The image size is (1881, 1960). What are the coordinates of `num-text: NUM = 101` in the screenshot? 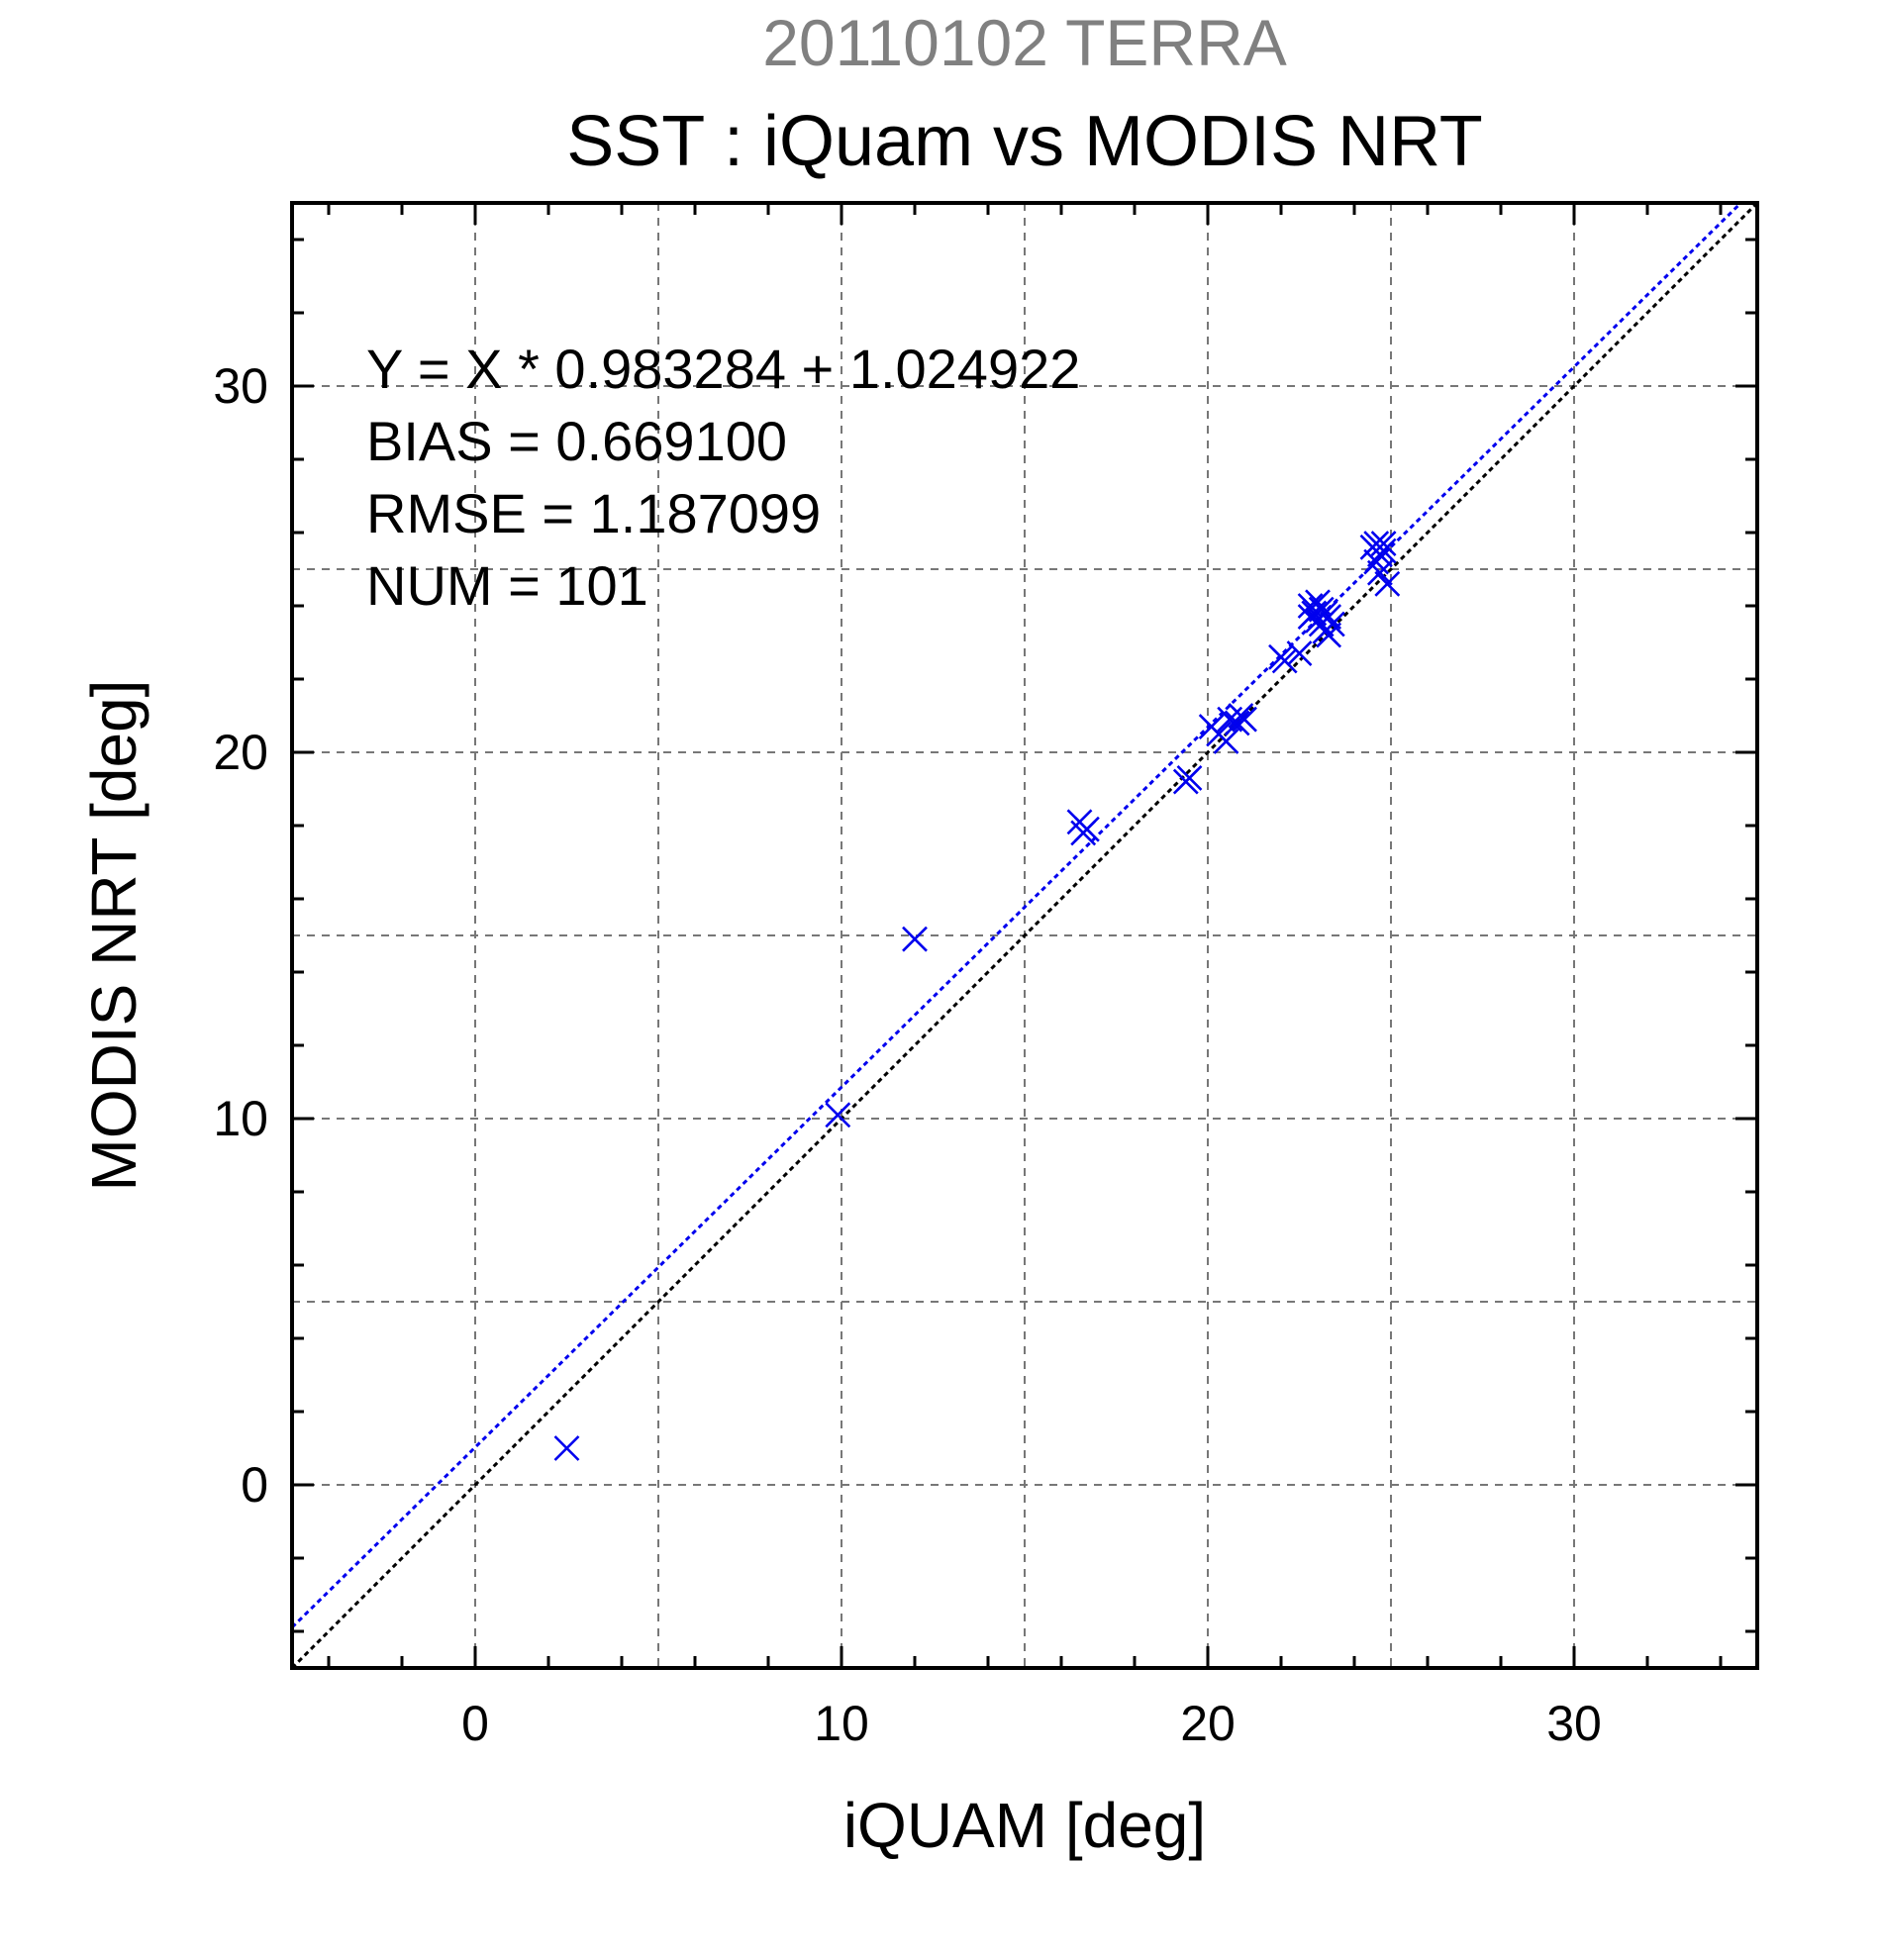 It's located at (507, 585).